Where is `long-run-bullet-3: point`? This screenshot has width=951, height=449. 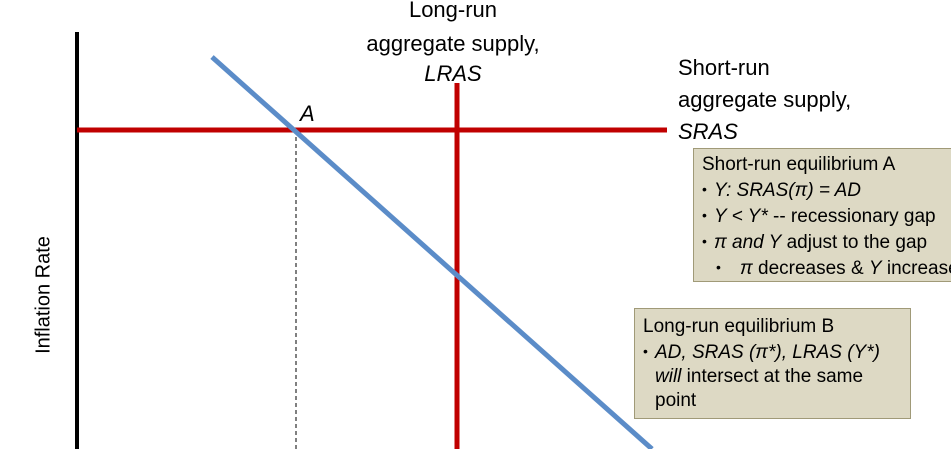
long-run-bullet-3: point is located at coordinates (676, 400).